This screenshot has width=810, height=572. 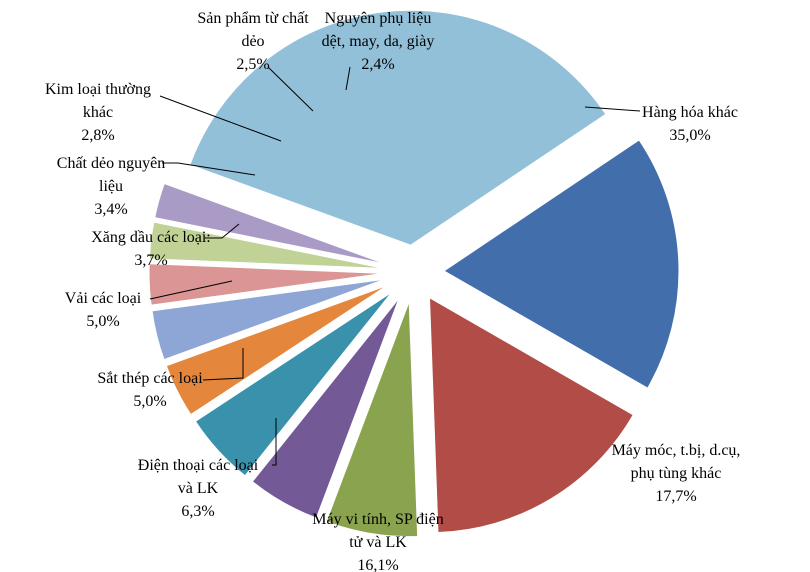 I want to click on slice-value-4: 6,3%, so click(x=197, y=511).